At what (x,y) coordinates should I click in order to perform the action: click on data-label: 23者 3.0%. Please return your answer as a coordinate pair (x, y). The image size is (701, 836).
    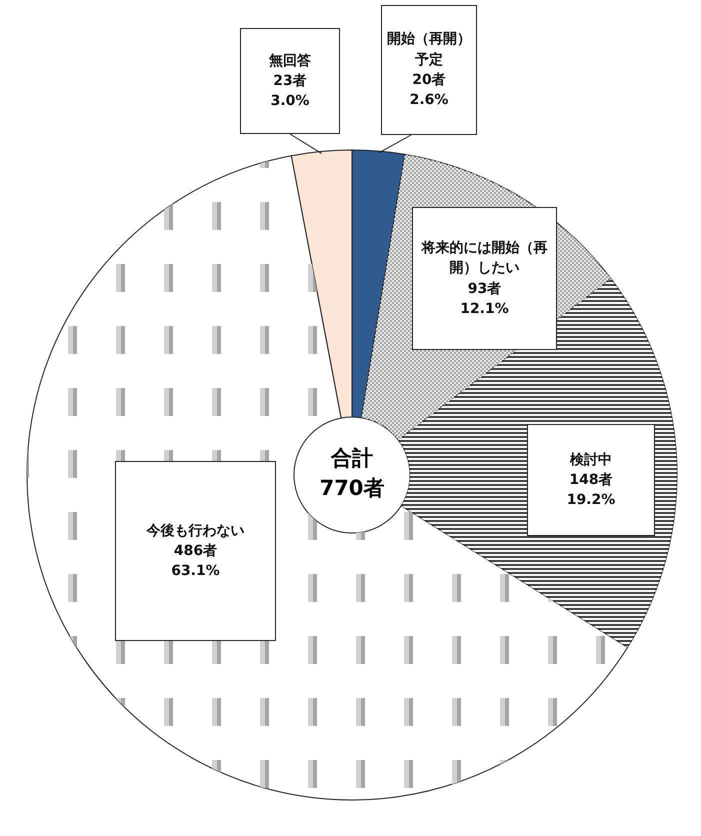
    Looking at the image, I should click on (290, 92).